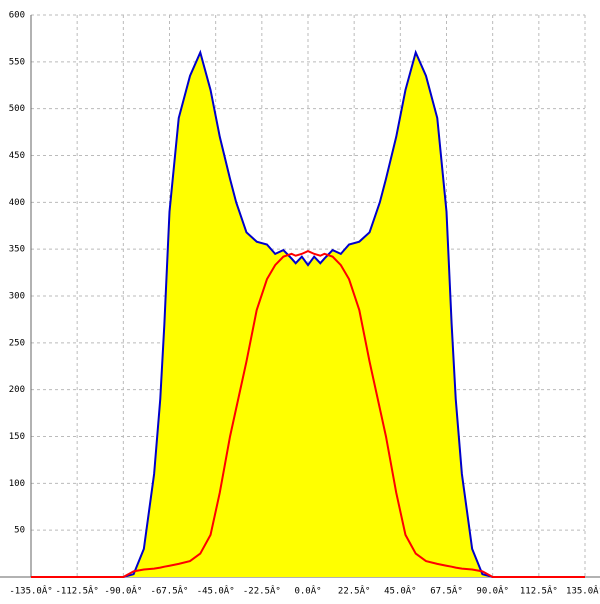  Describe the element at coordinates (30, 591) in the screenshot. I see `x-tick-label: -135.0Â°` at that location.